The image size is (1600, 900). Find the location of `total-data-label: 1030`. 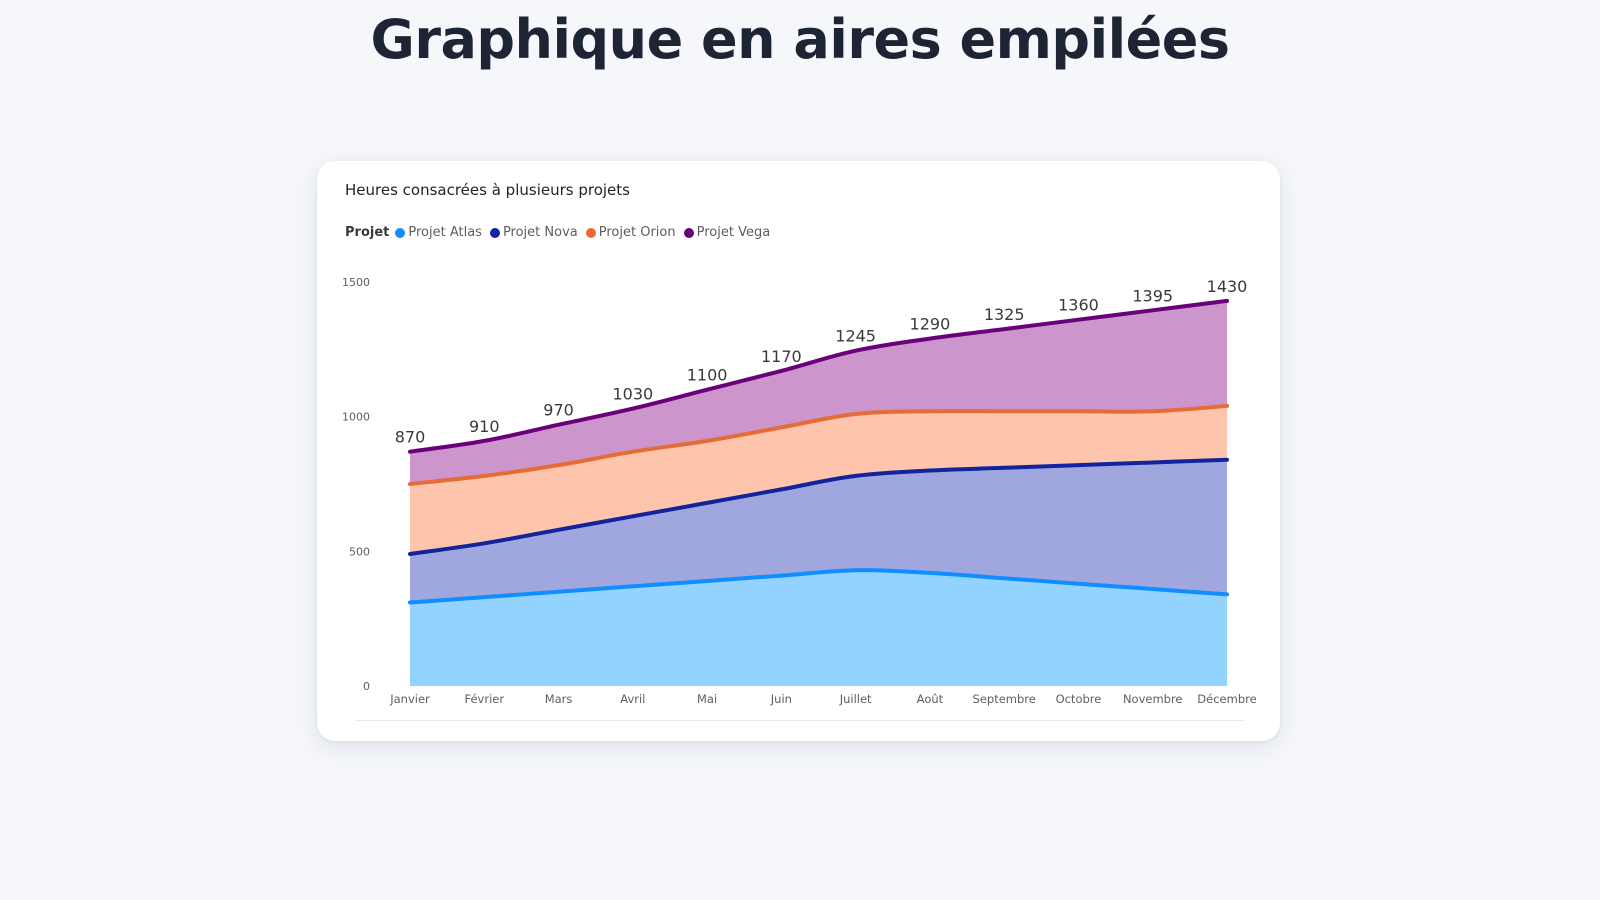

total-data-label: 1030 is located at coordinates (632, 394).